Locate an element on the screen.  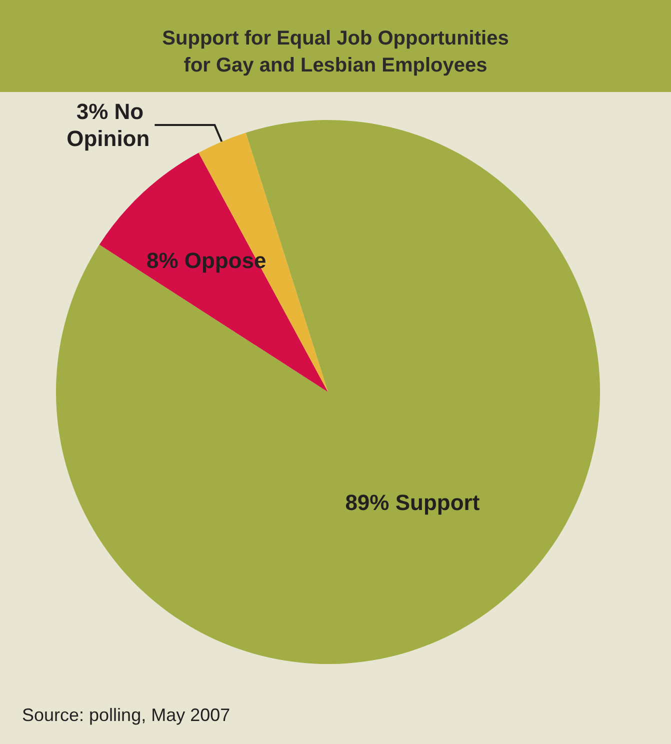
source-note: Source: polling, May 2007 is located at coordinates (126, 715).